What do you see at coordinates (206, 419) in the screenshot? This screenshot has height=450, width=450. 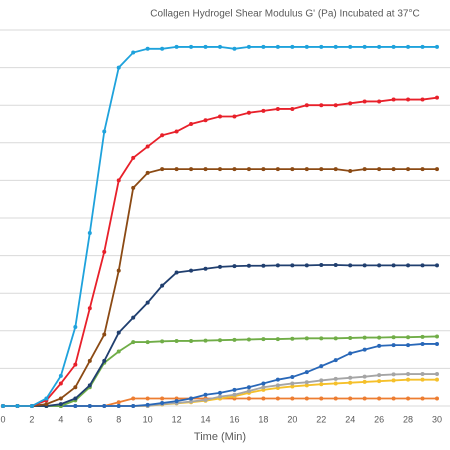 I see `x-tick-label: 14` at bounding box center [206, 419].